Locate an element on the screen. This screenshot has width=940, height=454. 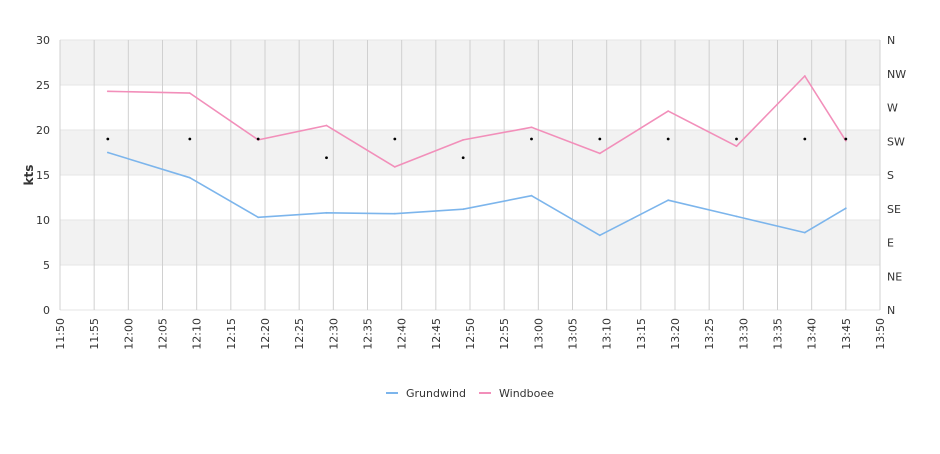
y-tick-label: 0 is located at coordinates (46, 310).